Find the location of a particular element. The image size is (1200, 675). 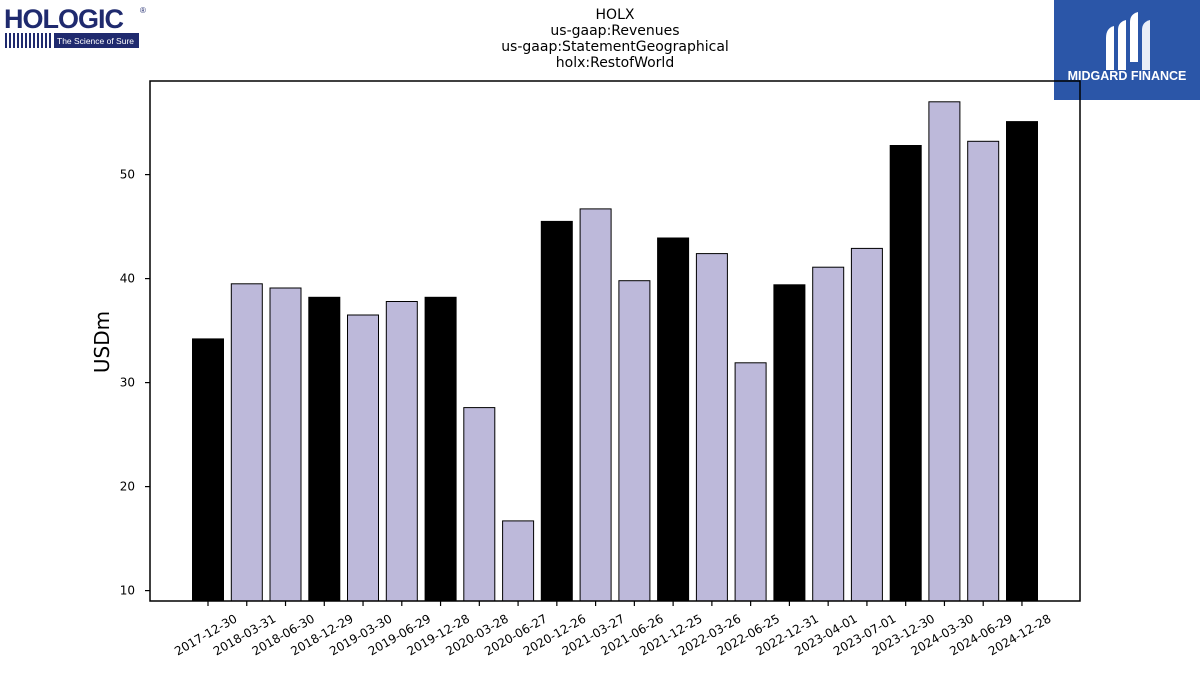

y-tick-label: 40 is located at coordinates (127, 279).